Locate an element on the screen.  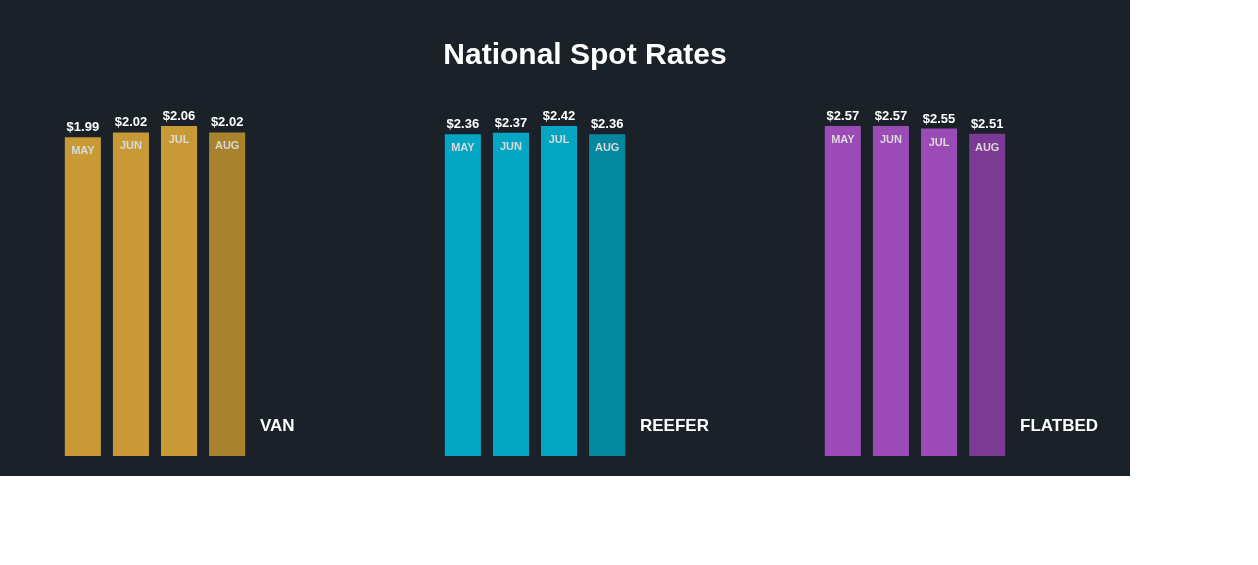
data-label: $2.51 is located at coordinates (987, 123).